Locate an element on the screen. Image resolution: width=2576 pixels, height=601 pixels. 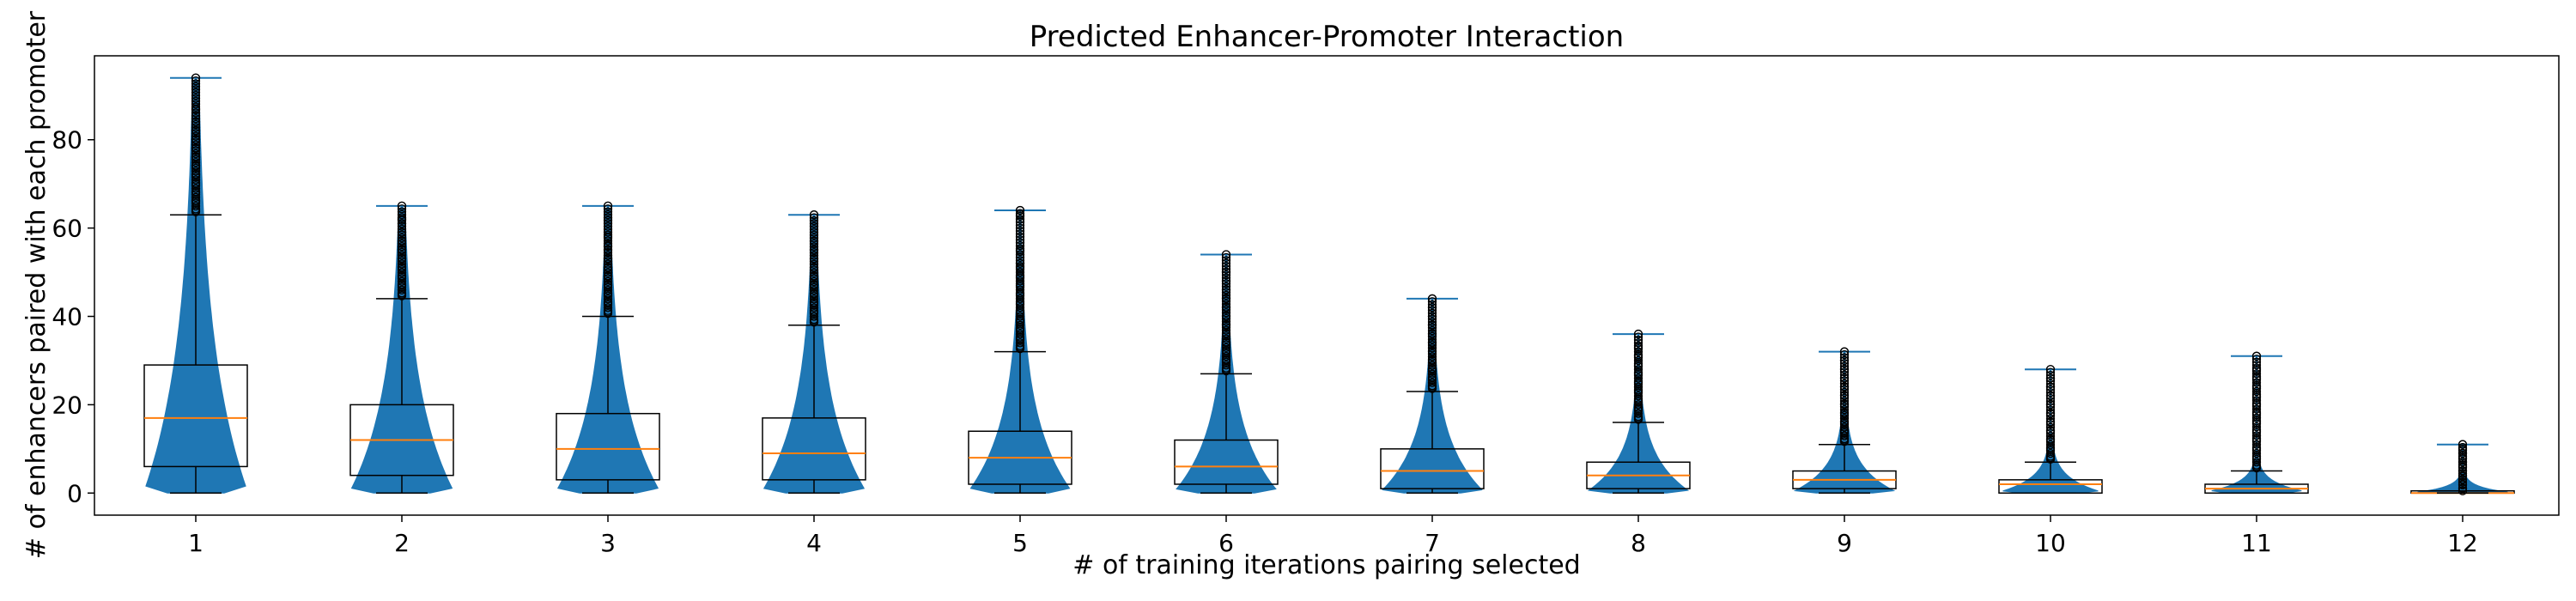
x-tick-label: 6 is located at coordinates (1226, 543).